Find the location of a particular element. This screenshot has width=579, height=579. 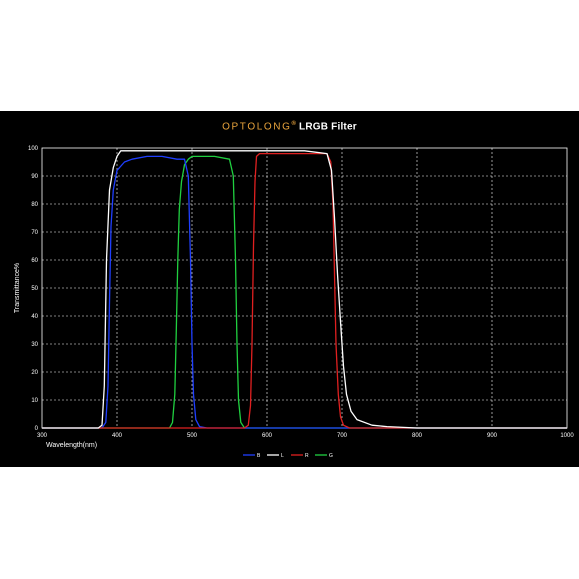

y-tick-label: 80 is located at coordinates (34, 205).